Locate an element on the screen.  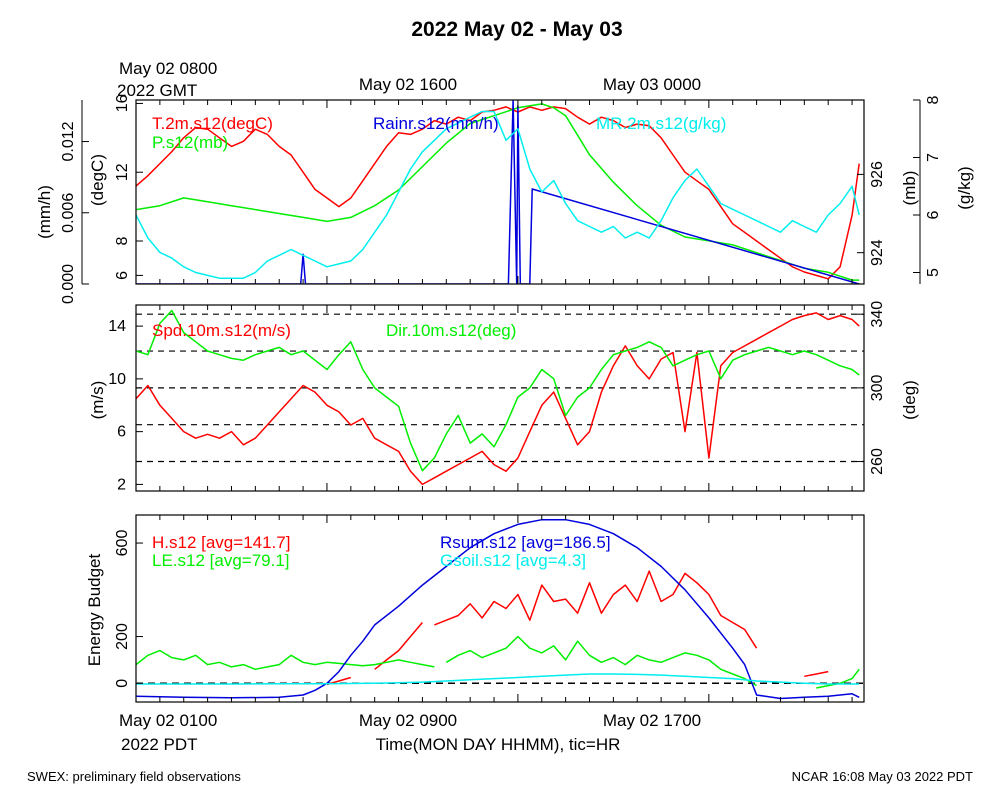
temp-tick-0: 6 is located at coordinates (122, 275).